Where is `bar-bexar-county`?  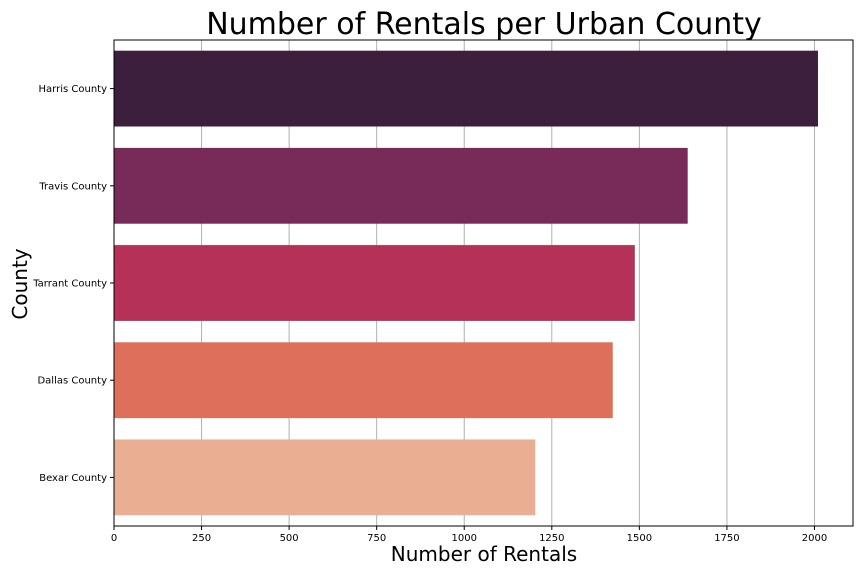 bar-bexar-county is located at coordinates (325, 477).